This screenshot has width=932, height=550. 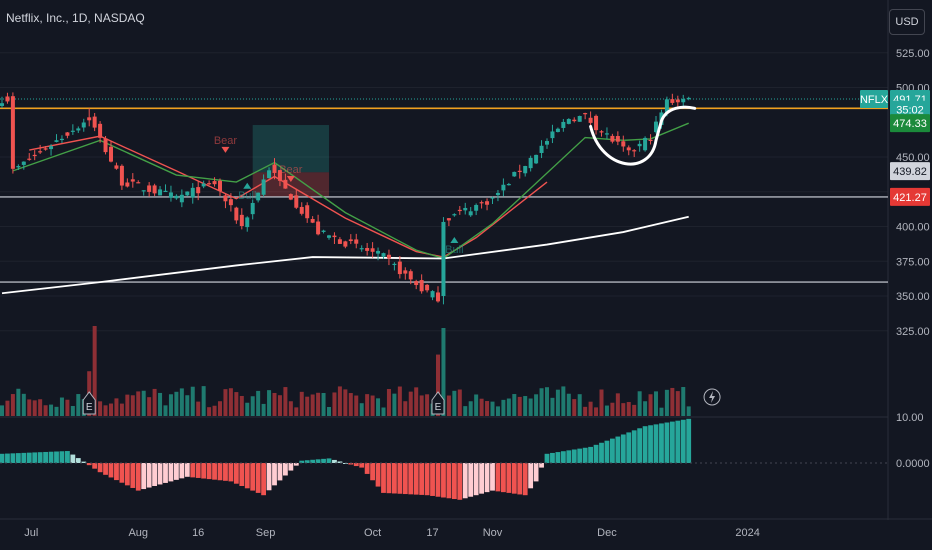 What do you see at coordinates (907, 22) in the screenshot?
I see `currency-button: USD` at bounding box center [907, 22].